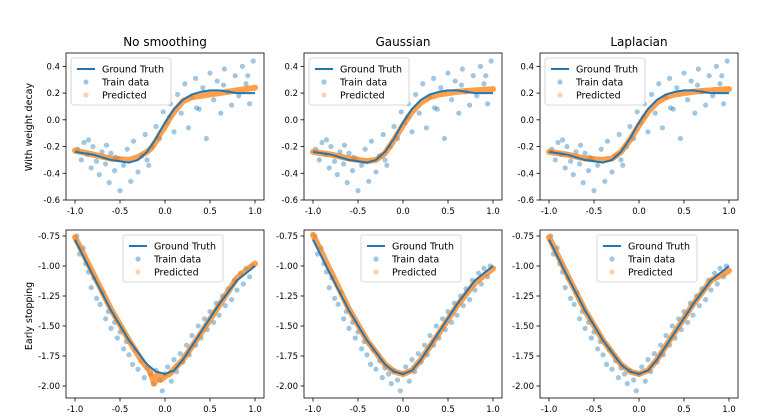  I want to click on y-tick-label: -1.50, so click(49, 327).